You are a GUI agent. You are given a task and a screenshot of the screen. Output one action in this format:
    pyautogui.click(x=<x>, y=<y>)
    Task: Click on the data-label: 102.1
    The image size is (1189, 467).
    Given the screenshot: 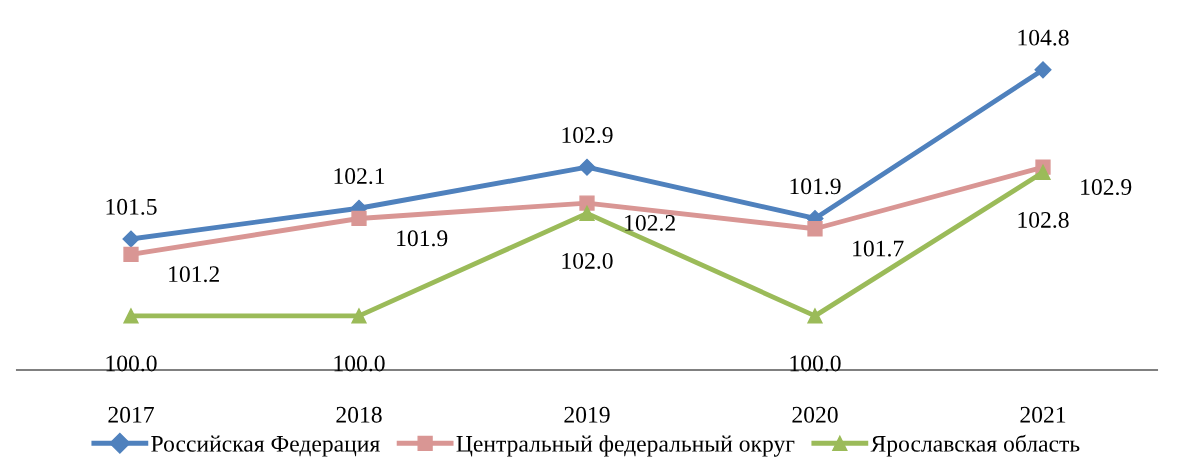 What is the action you would take?
    pyautogui.click(x=359, y=176)
    